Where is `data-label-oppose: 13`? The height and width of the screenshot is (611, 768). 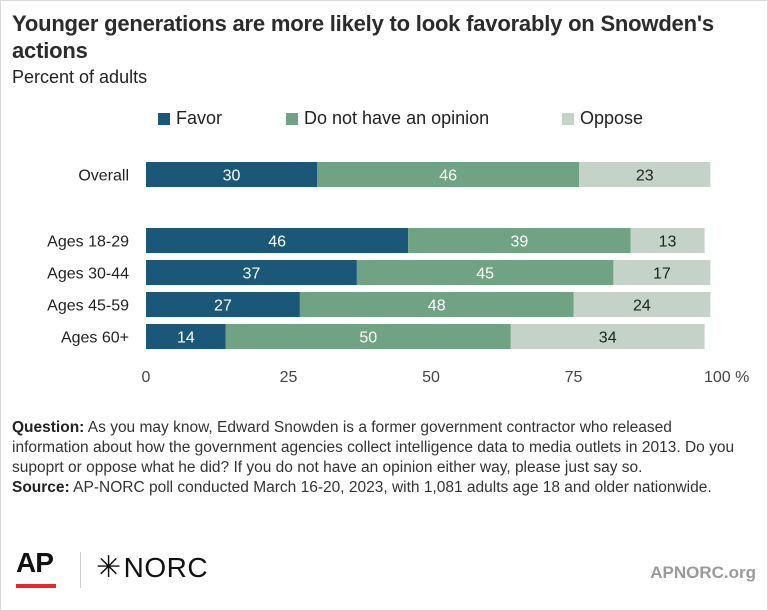 data-label-oppose: 13 is located at coordinates (668, 242).